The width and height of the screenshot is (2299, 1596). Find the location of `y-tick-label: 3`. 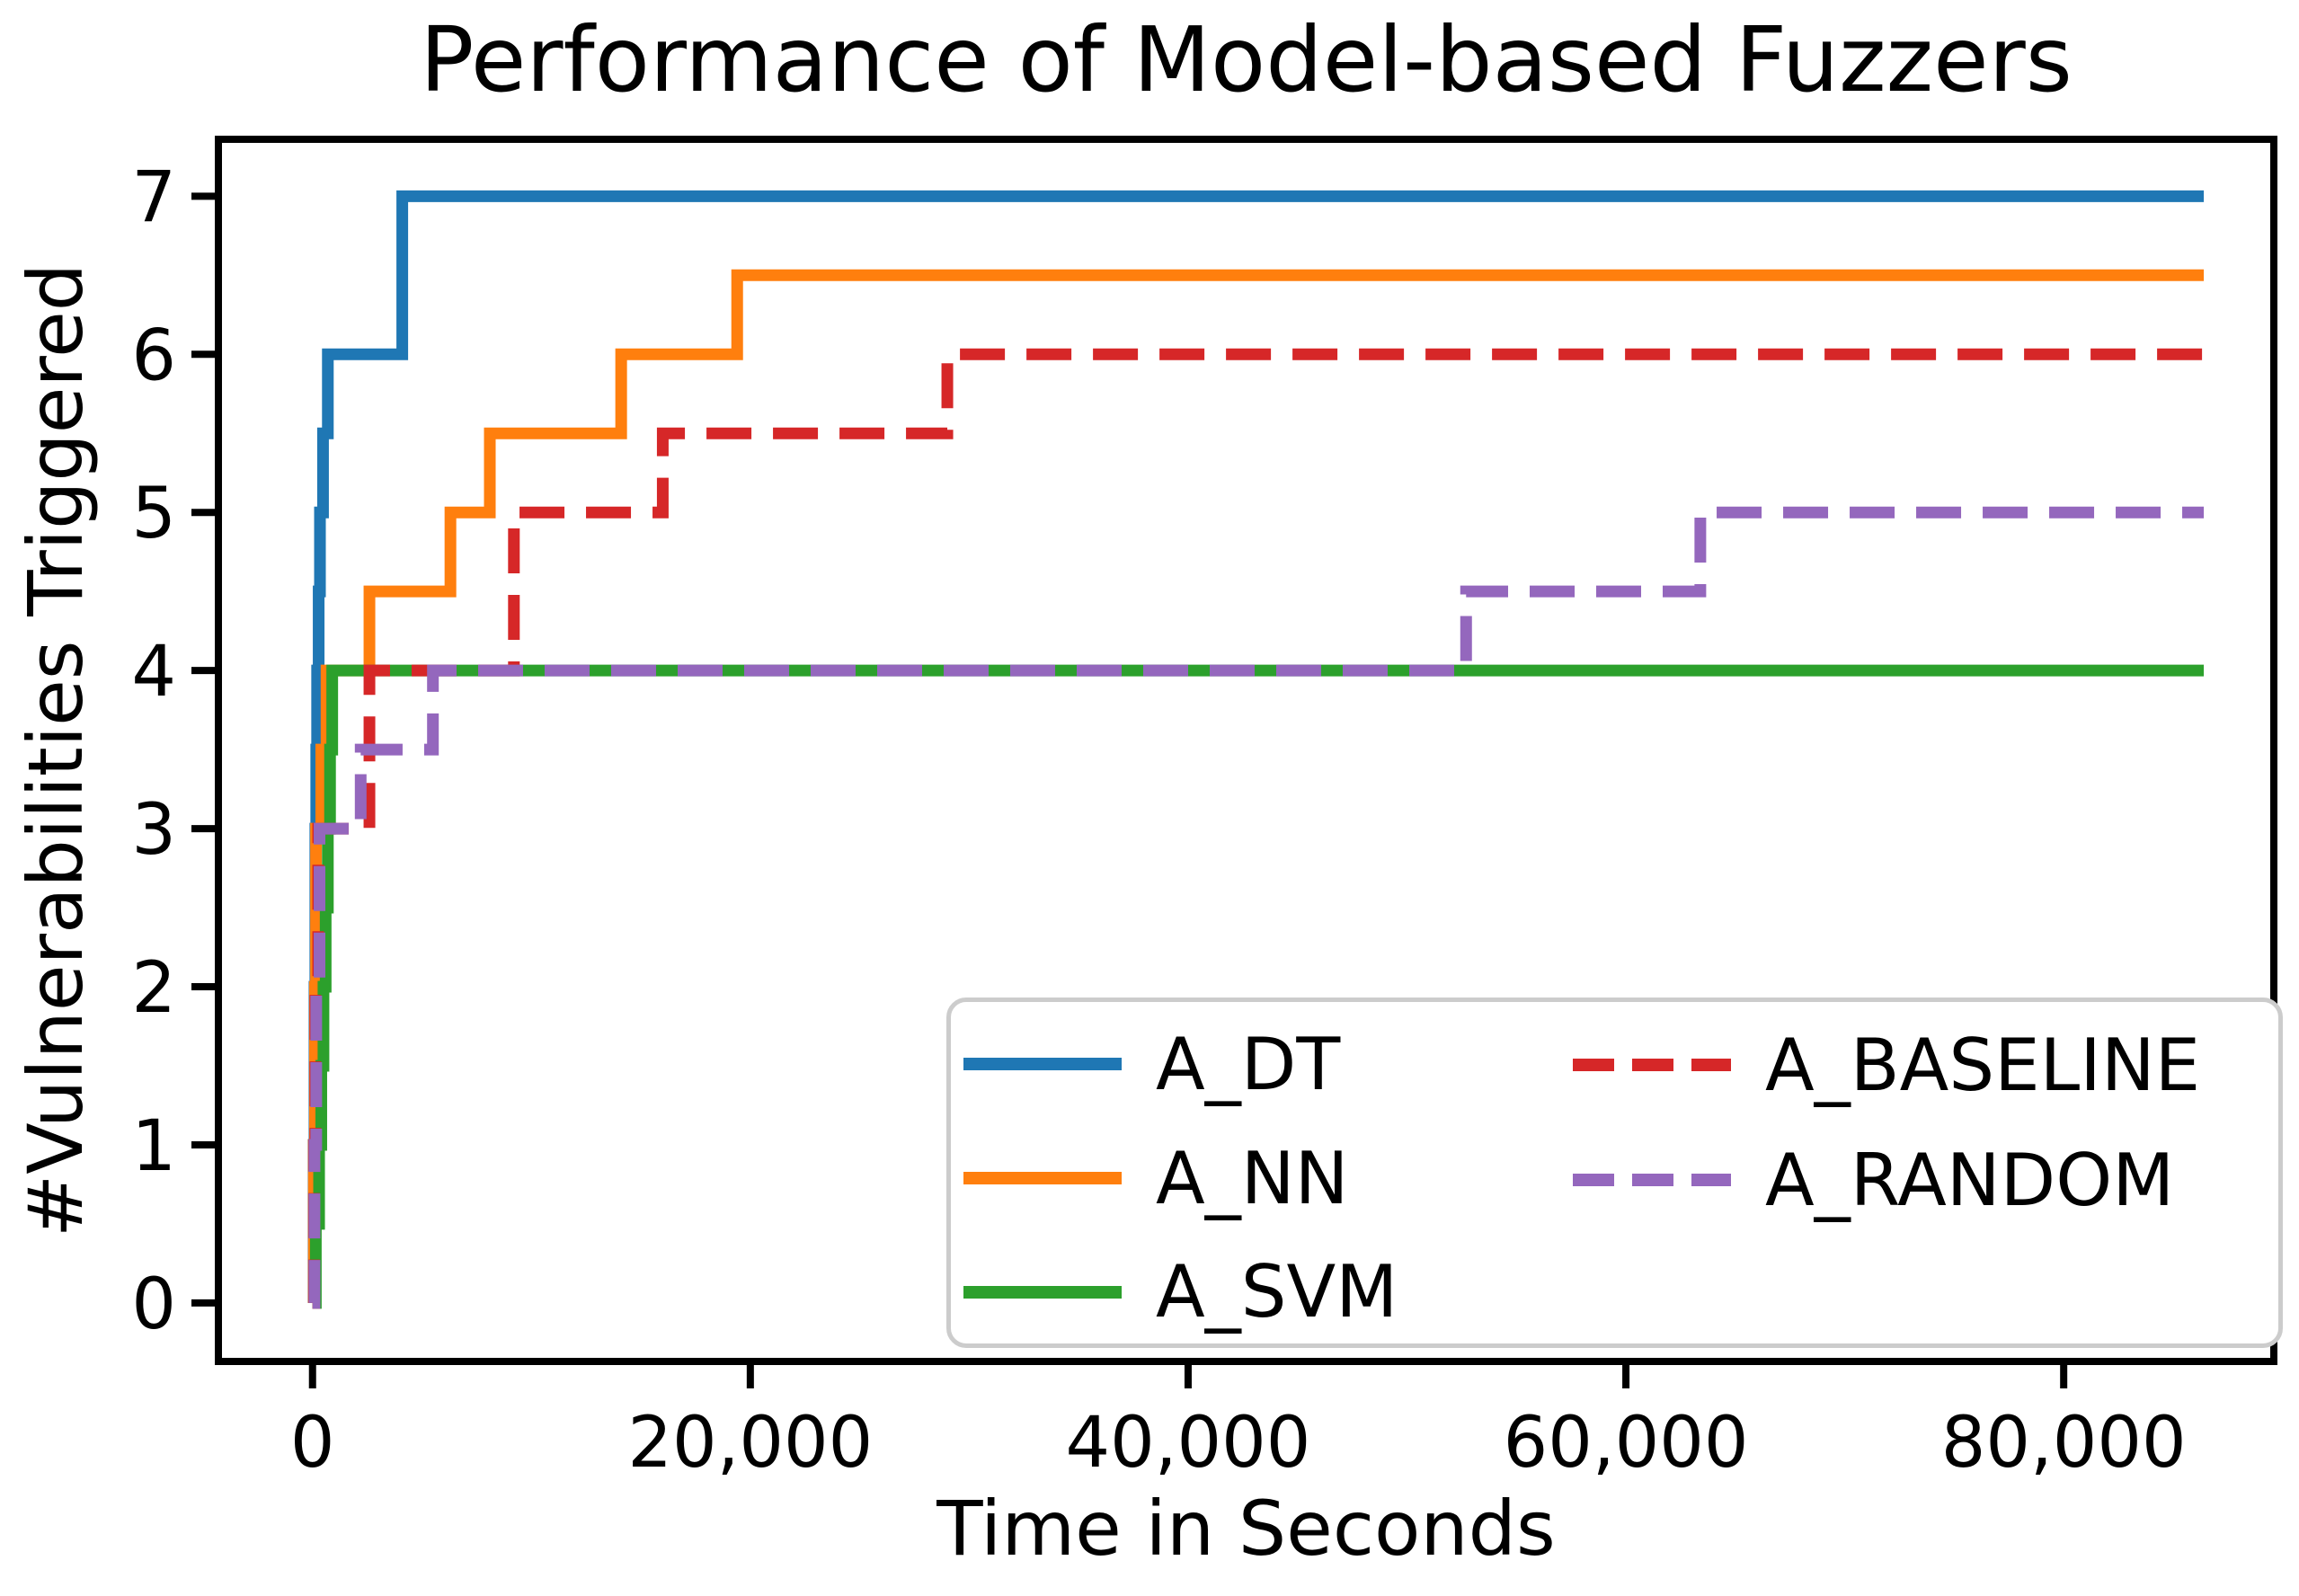

y-tick-label: 3 is located at coordinates (153, 830).